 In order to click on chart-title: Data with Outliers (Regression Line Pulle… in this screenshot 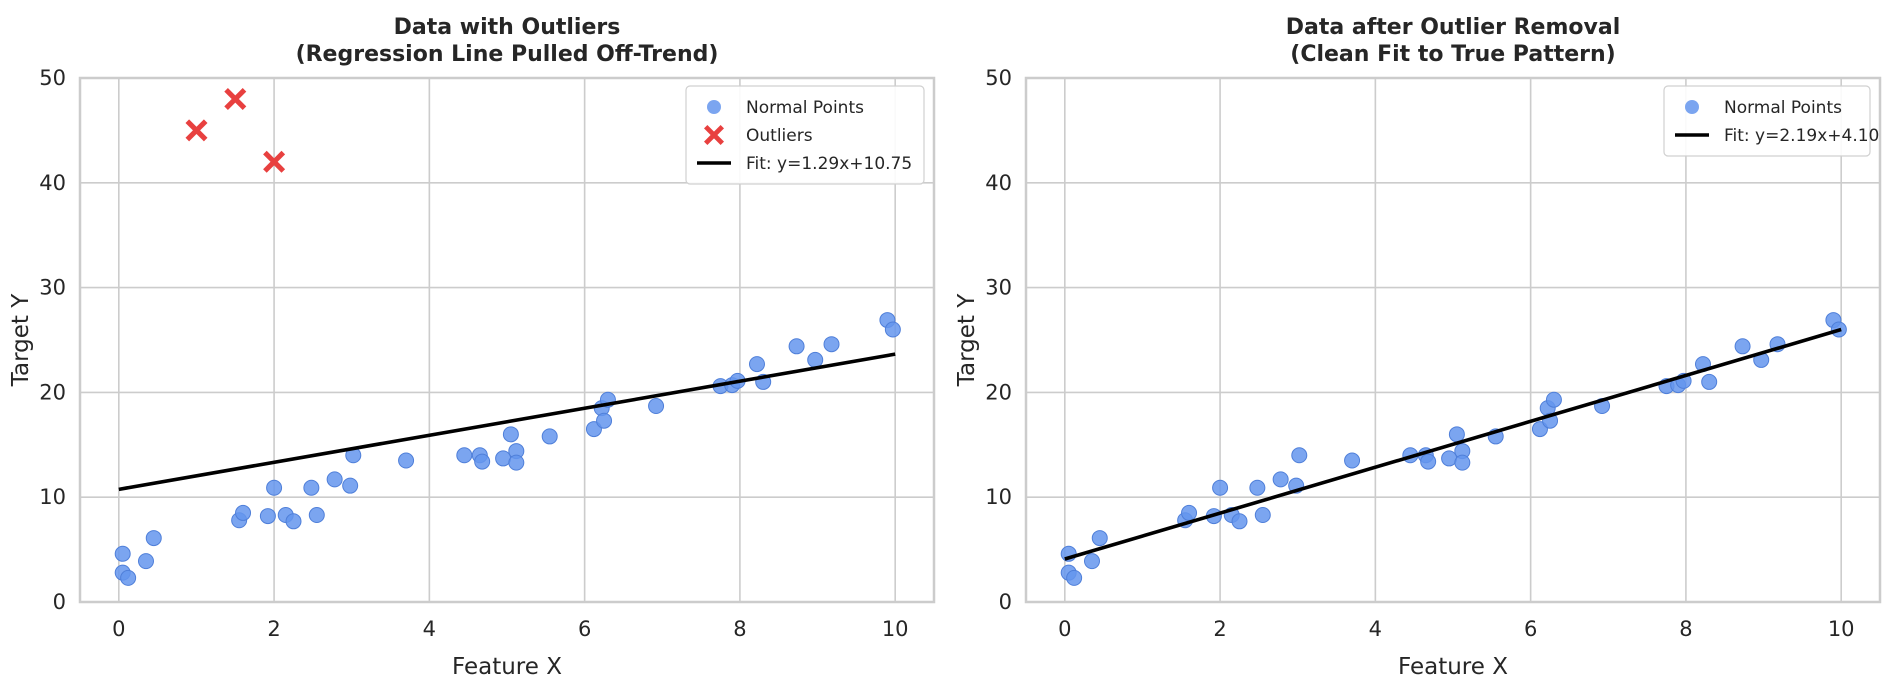, I will do `click(507, 41)`.